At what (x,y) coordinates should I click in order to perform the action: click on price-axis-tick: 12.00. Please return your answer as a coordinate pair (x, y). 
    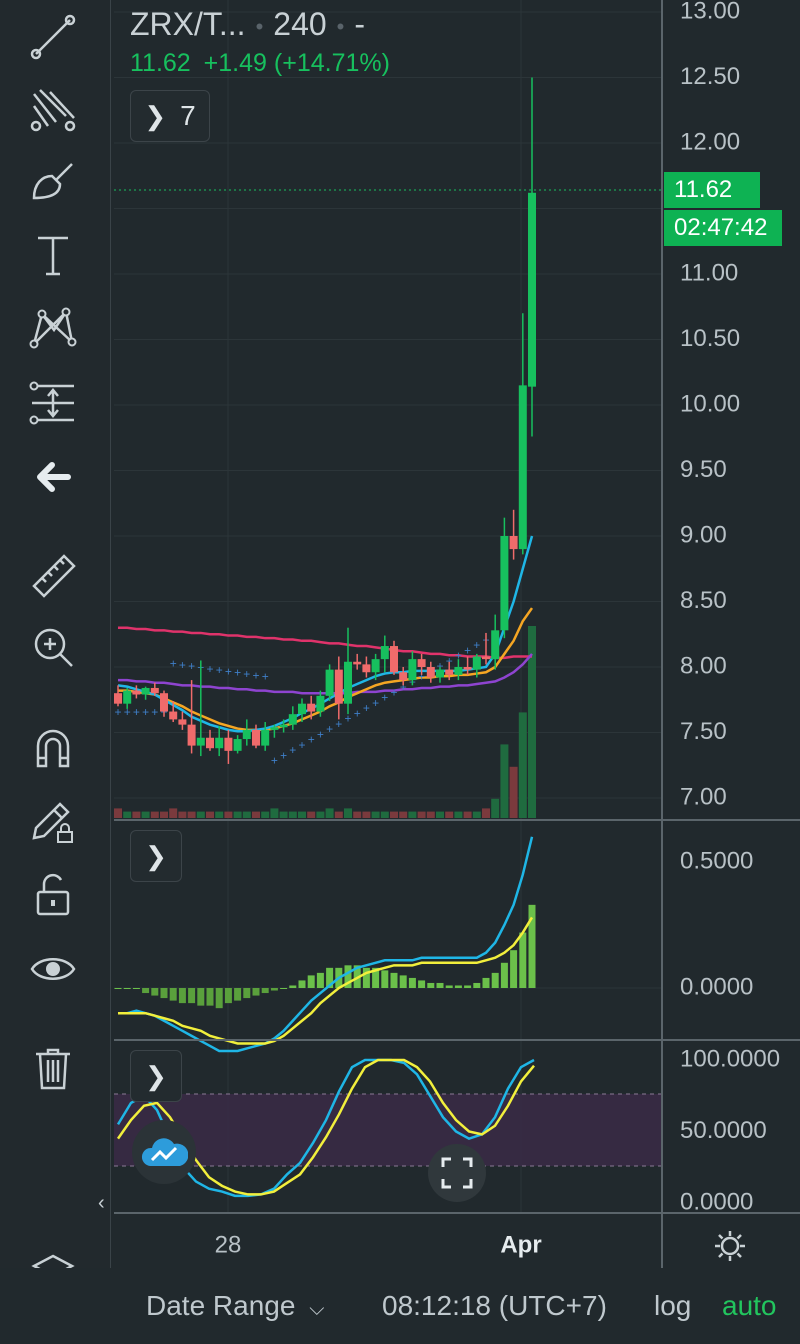
    Looking at the image, I should click on (710, 141).